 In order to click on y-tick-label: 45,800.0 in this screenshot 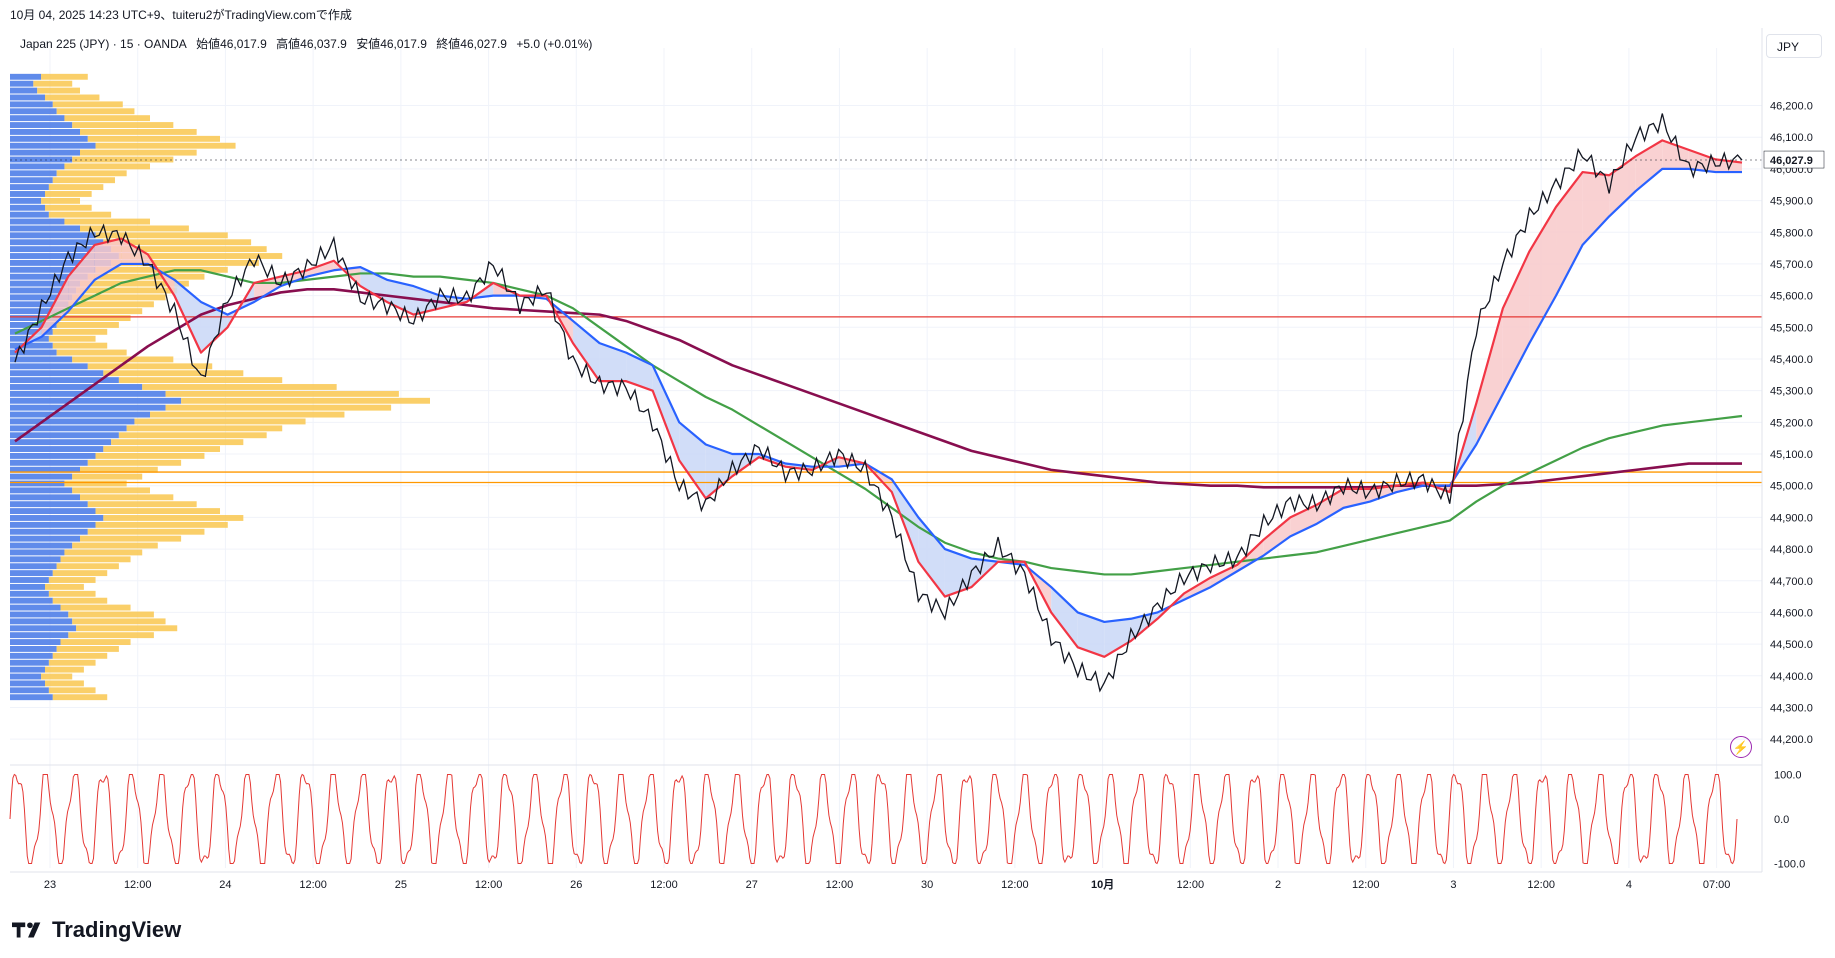, I will do `click(1791, 233)`.